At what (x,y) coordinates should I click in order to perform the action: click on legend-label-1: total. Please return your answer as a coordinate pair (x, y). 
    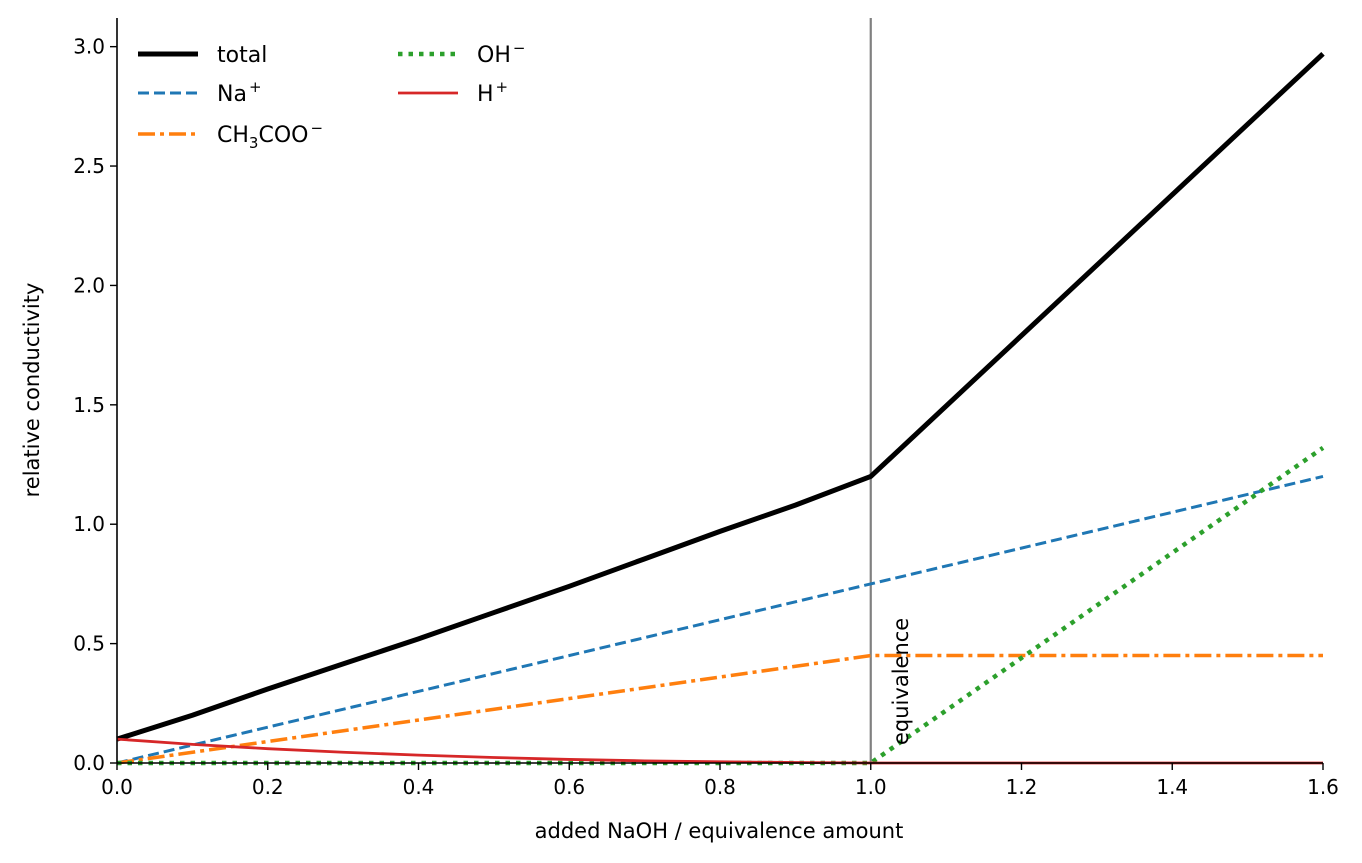
    Looking at the image, I should click on (242, 55).